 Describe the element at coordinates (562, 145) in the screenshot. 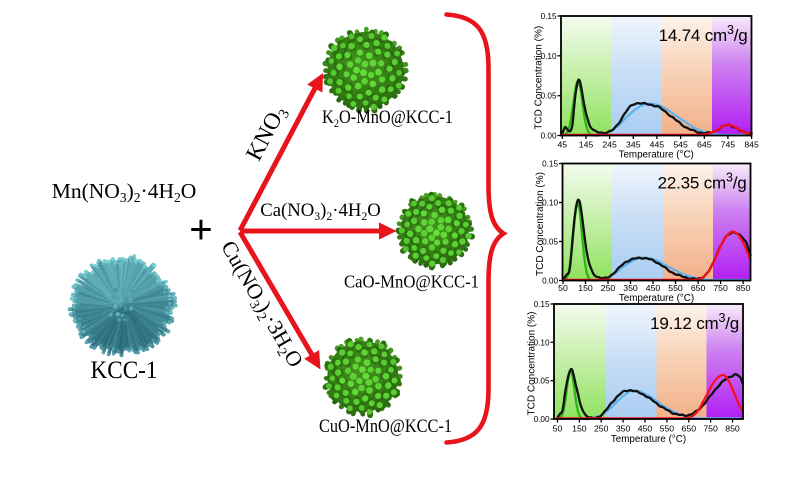

I see `svg-text: 45` at that location.